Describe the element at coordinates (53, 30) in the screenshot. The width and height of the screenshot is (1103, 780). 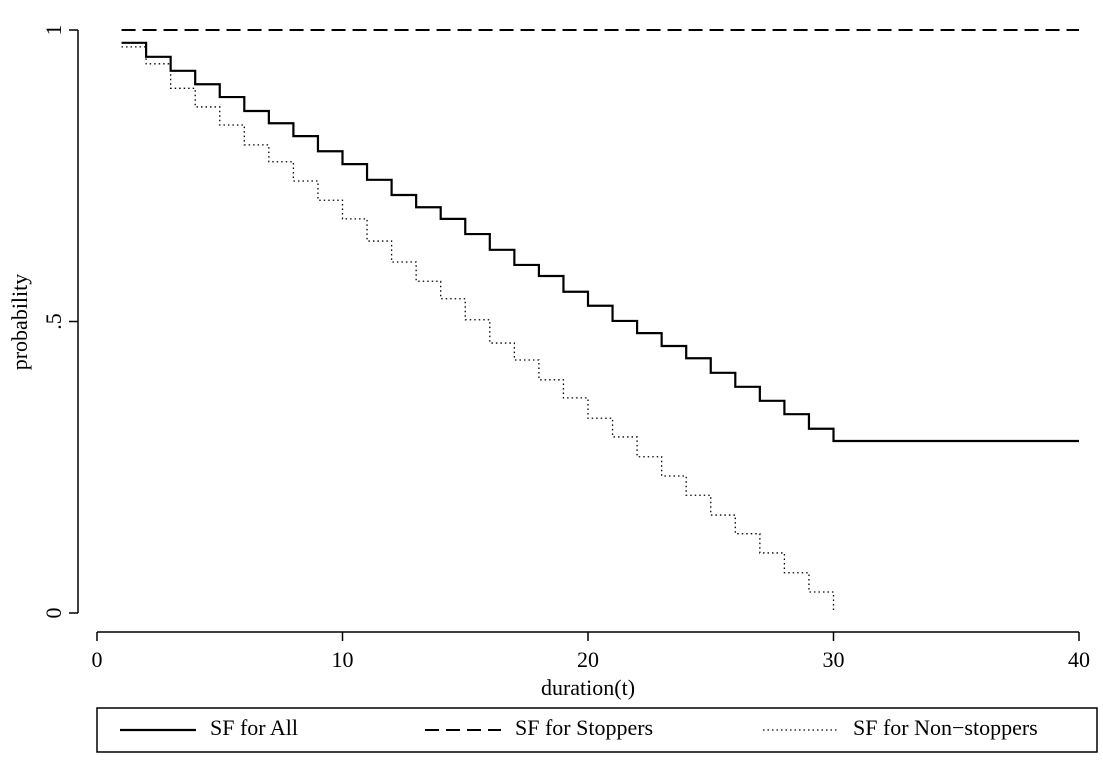
I see `y-tick-label: 1` at that location.